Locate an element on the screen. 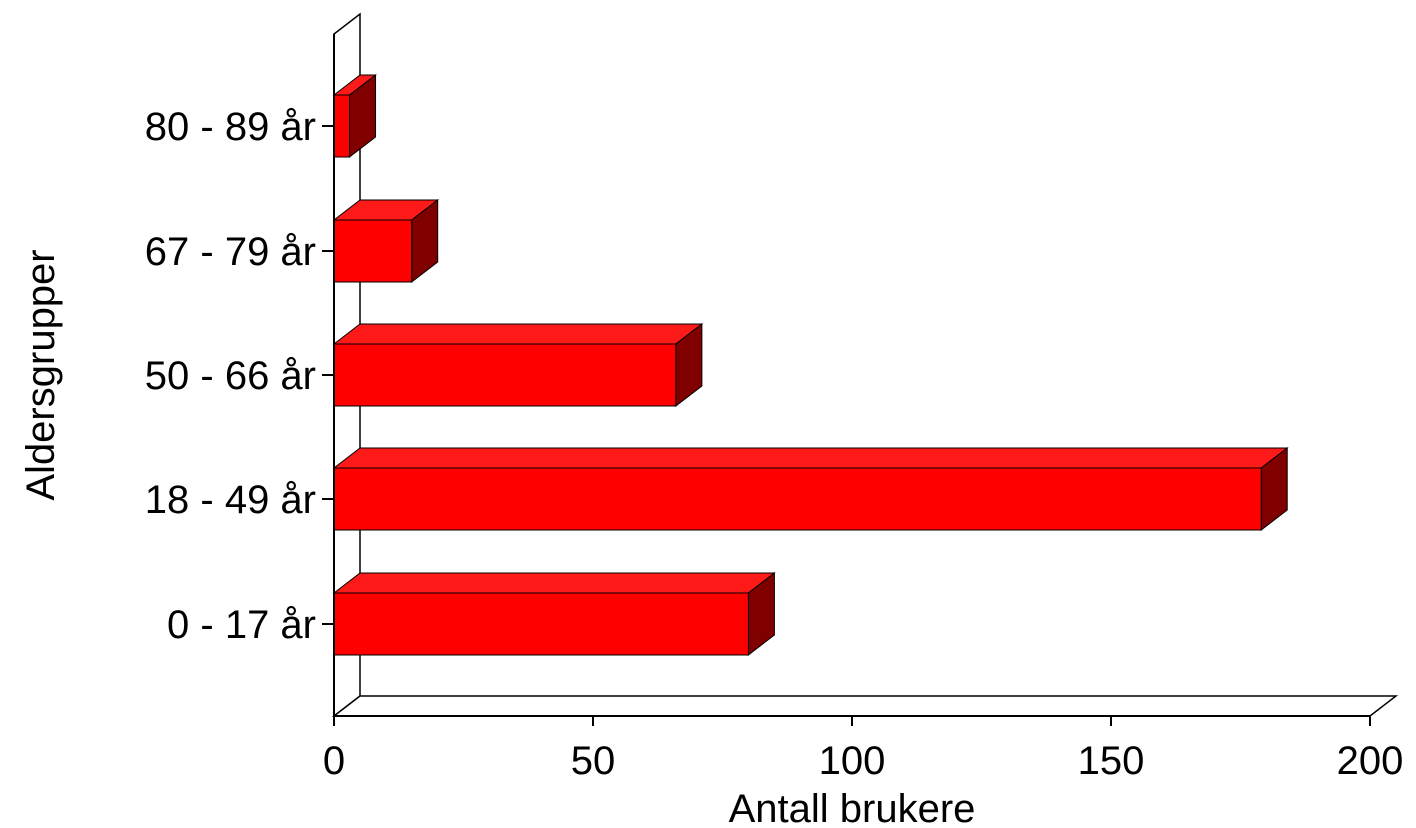 This screenshot has height=828, width=1416. x-tick-label: 0 is located at coordinates (334, 761).